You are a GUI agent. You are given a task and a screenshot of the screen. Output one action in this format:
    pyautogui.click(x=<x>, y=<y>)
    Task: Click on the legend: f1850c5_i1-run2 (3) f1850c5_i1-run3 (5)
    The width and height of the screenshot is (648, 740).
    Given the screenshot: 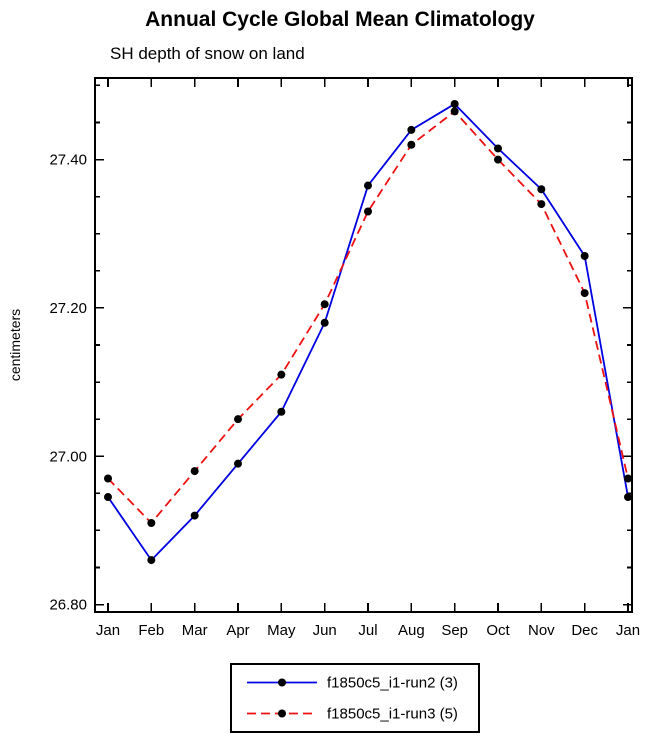 What is the action you would take?
    pyautogui.click(x=355, y=698)
    